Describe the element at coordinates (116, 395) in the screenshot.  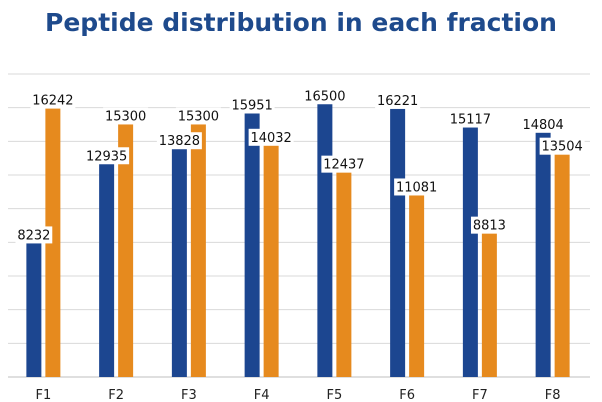
I see `x-tick-label-F2: F2` at that location.